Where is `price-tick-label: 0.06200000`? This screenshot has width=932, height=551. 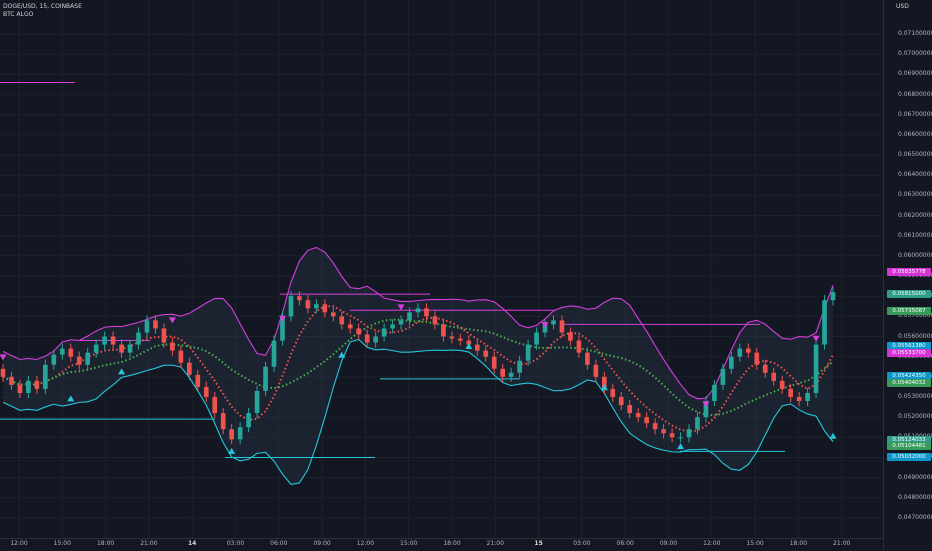 price-tick-label: 0.06200000 is located at coordinates (915, 215).